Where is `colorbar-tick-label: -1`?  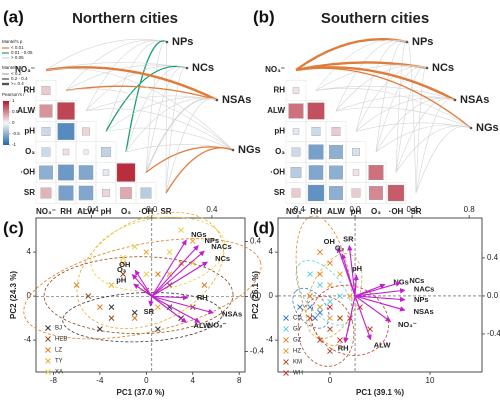 colorbar-tick-label: -1 is located at coordinates (14, 144).